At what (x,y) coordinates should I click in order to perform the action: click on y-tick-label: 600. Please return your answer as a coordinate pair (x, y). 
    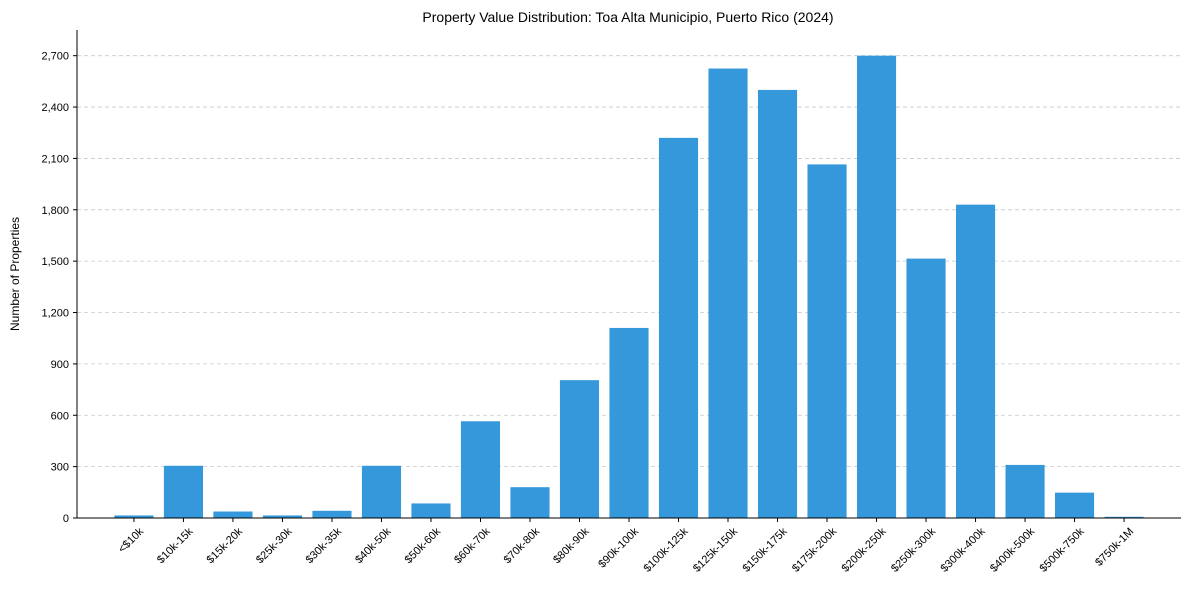
    Looking at the image, I should click on (60, 416).